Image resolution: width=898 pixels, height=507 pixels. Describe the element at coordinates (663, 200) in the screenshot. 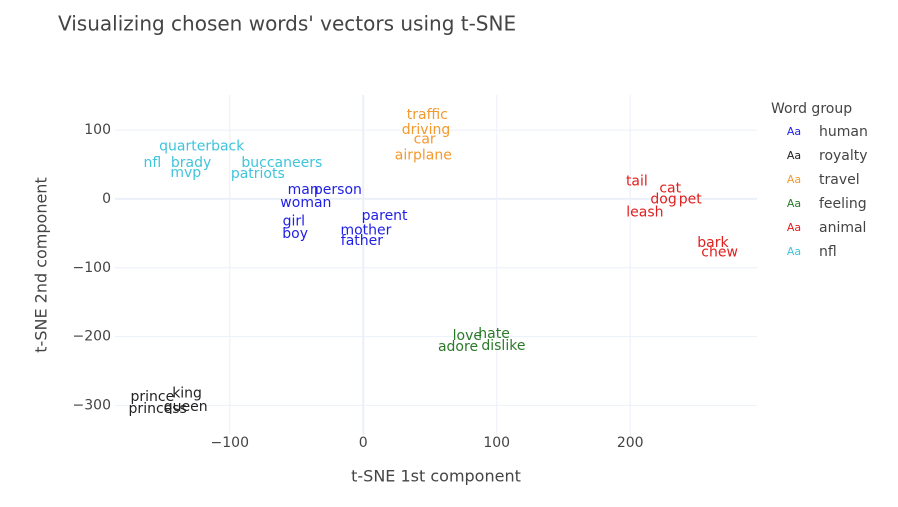

I see `word-label: dog` at that location.